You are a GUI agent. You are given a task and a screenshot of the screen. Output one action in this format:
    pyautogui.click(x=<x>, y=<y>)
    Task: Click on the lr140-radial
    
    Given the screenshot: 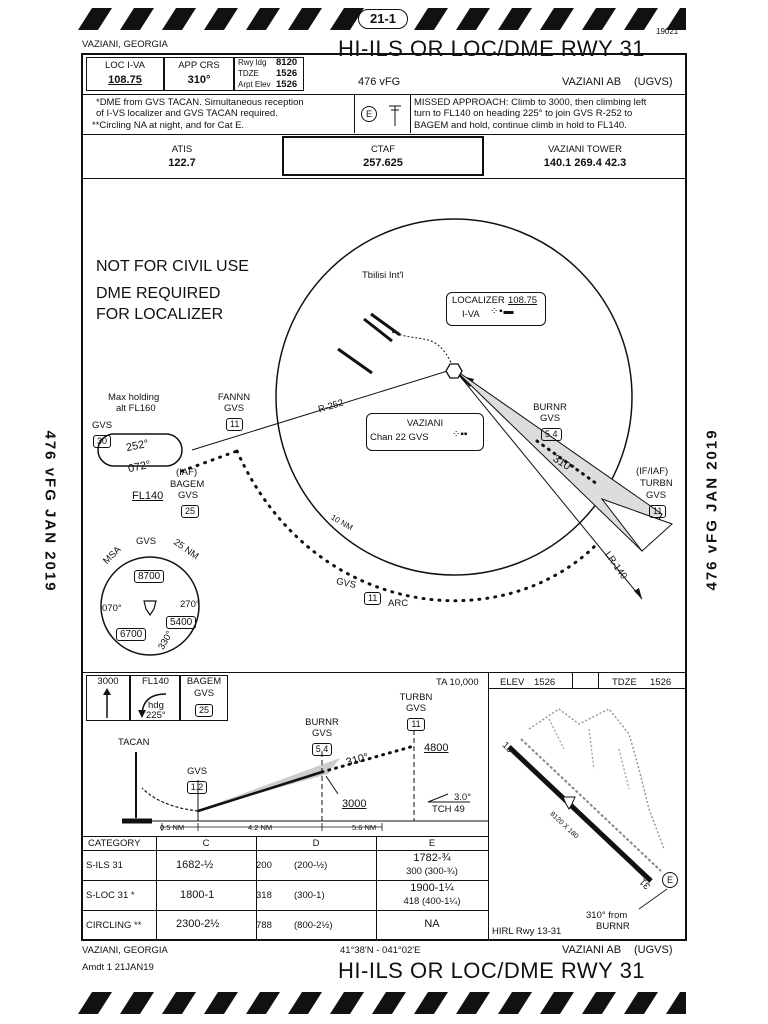 What is the action you would take?
    pyautogui.click(x=548, y=484)
    